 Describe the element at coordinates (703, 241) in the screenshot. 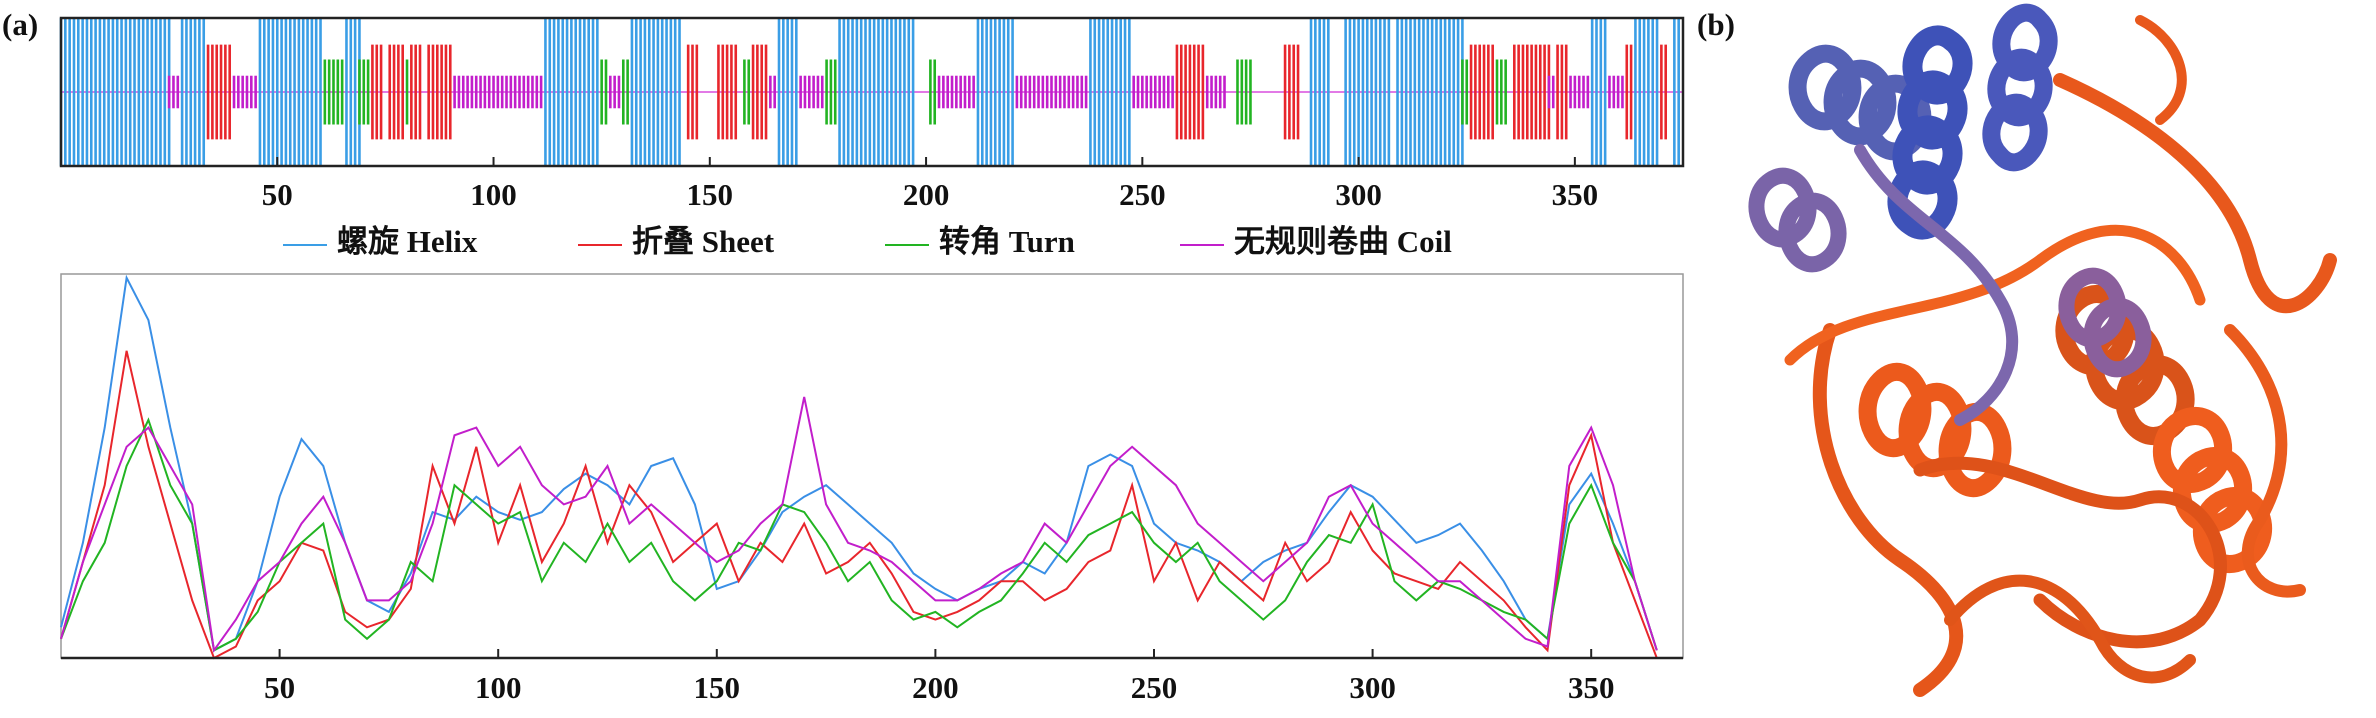

I see `legend-label: 折叠 Sheet` at that location.